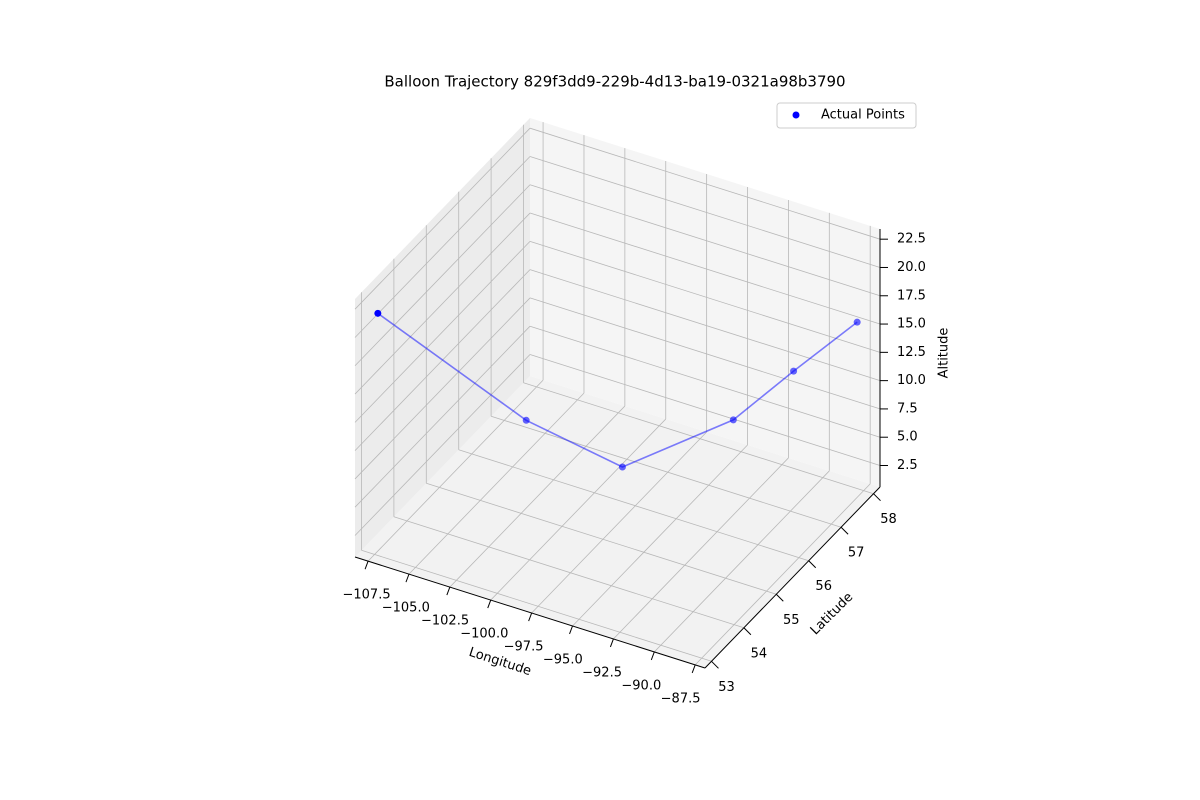 The width and height of the screenshot is (1200, 800). What do you see at coordinates (911, 295) in the screenshot?
I see `z-tick-label: 17.5` at bounding box center [911, 295].